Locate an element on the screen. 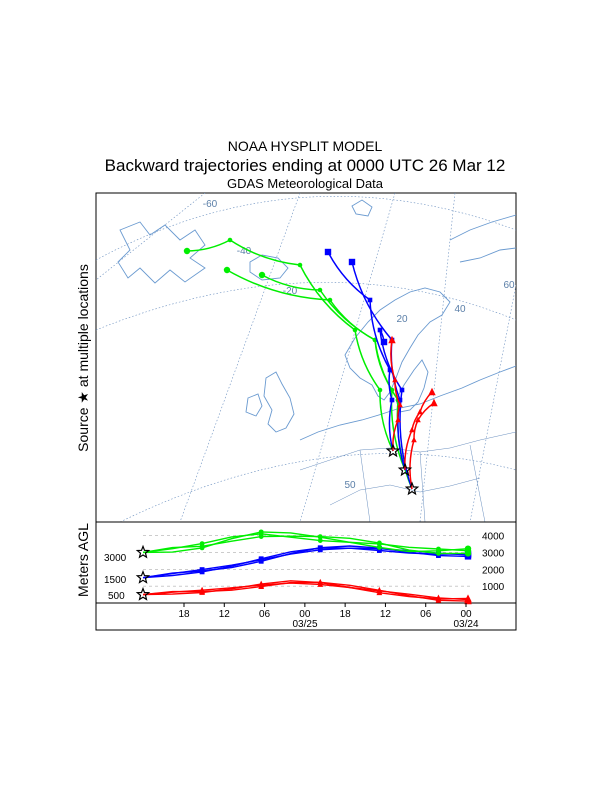  britain-coast is located at coordinates (279, 402).